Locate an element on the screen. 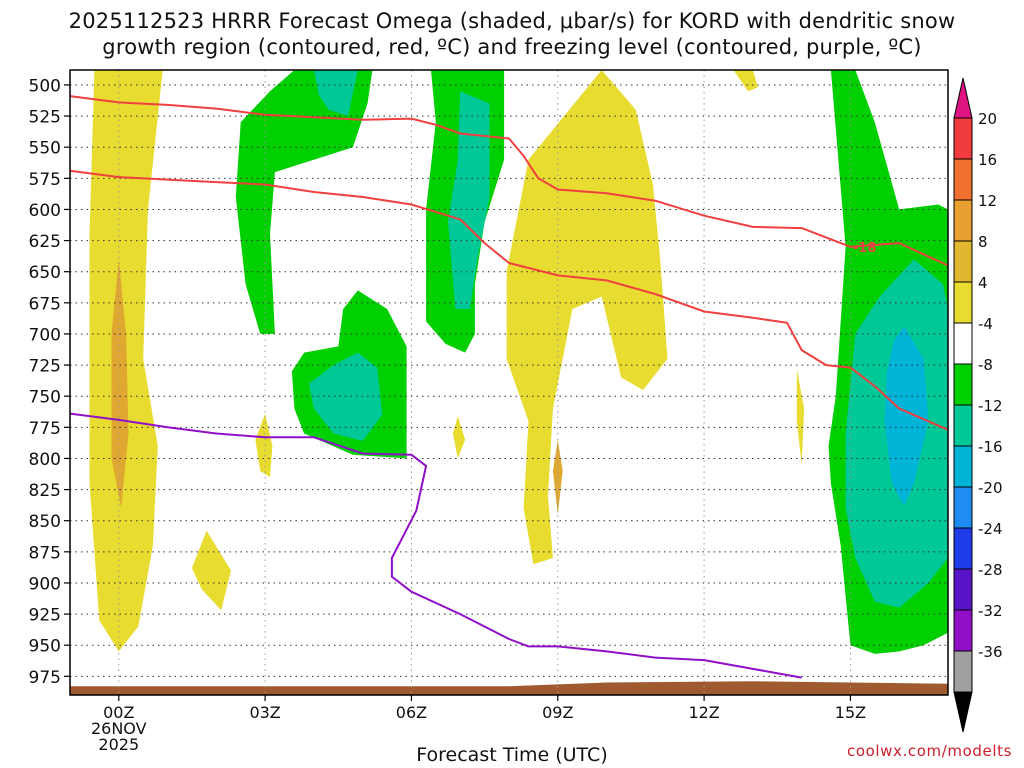 The image size is (1024, 768). x-axis-title: Forecast Time (UTC) is located at coordinates (512, 755).